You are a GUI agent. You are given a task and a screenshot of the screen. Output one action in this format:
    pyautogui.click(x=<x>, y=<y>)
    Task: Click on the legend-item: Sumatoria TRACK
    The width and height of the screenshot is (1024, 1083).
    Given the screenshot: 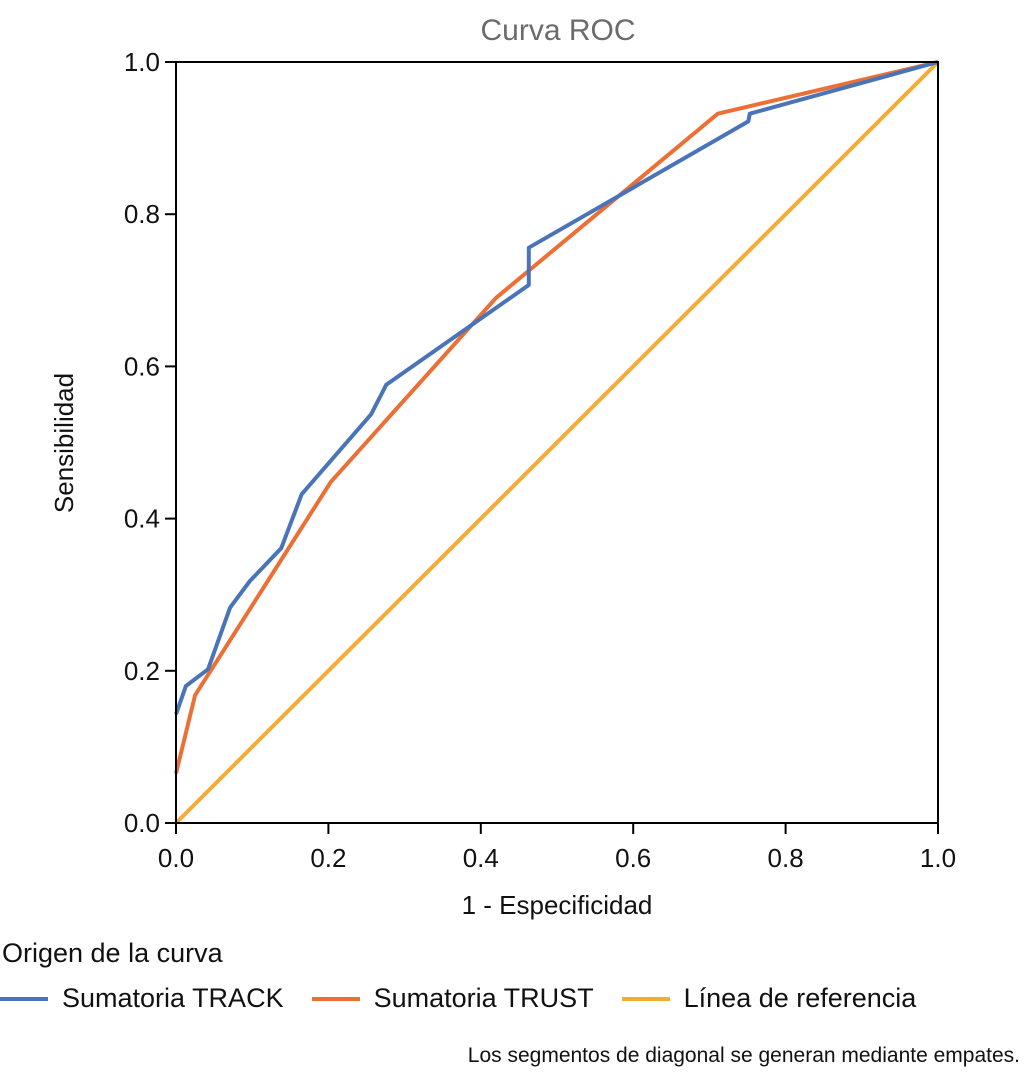 What is the action you would take?
    pyautogui.click(x=142, y=998)
    